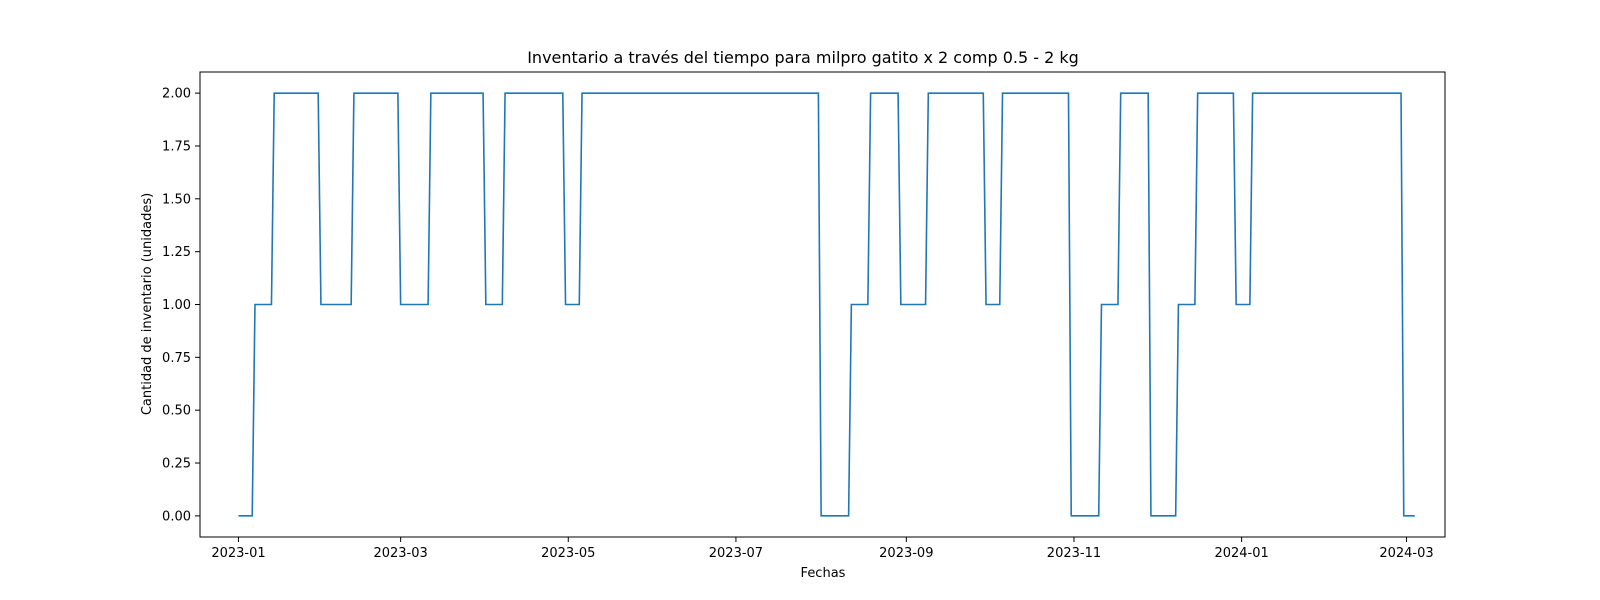 The width and height of the screenshot is (1600, 600). Describe the element at coordinates (176, 464) in the screenshot. I see `y-tick-label: 0.25` at that location.